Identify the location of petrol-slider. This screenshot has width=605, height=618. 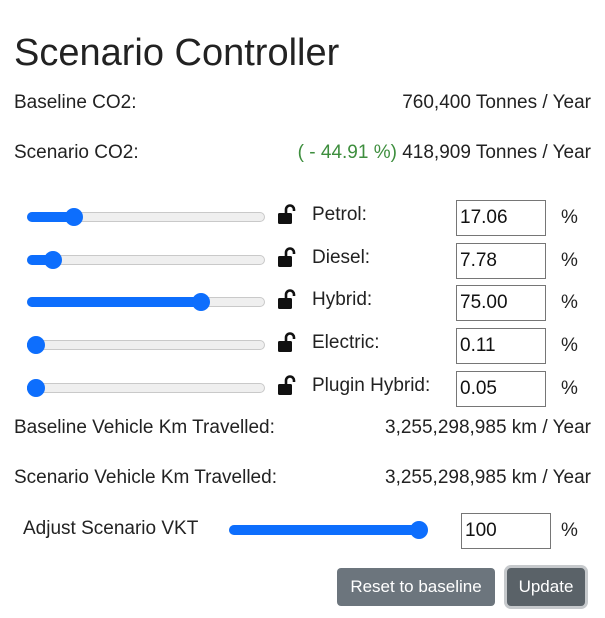
(146, 217).